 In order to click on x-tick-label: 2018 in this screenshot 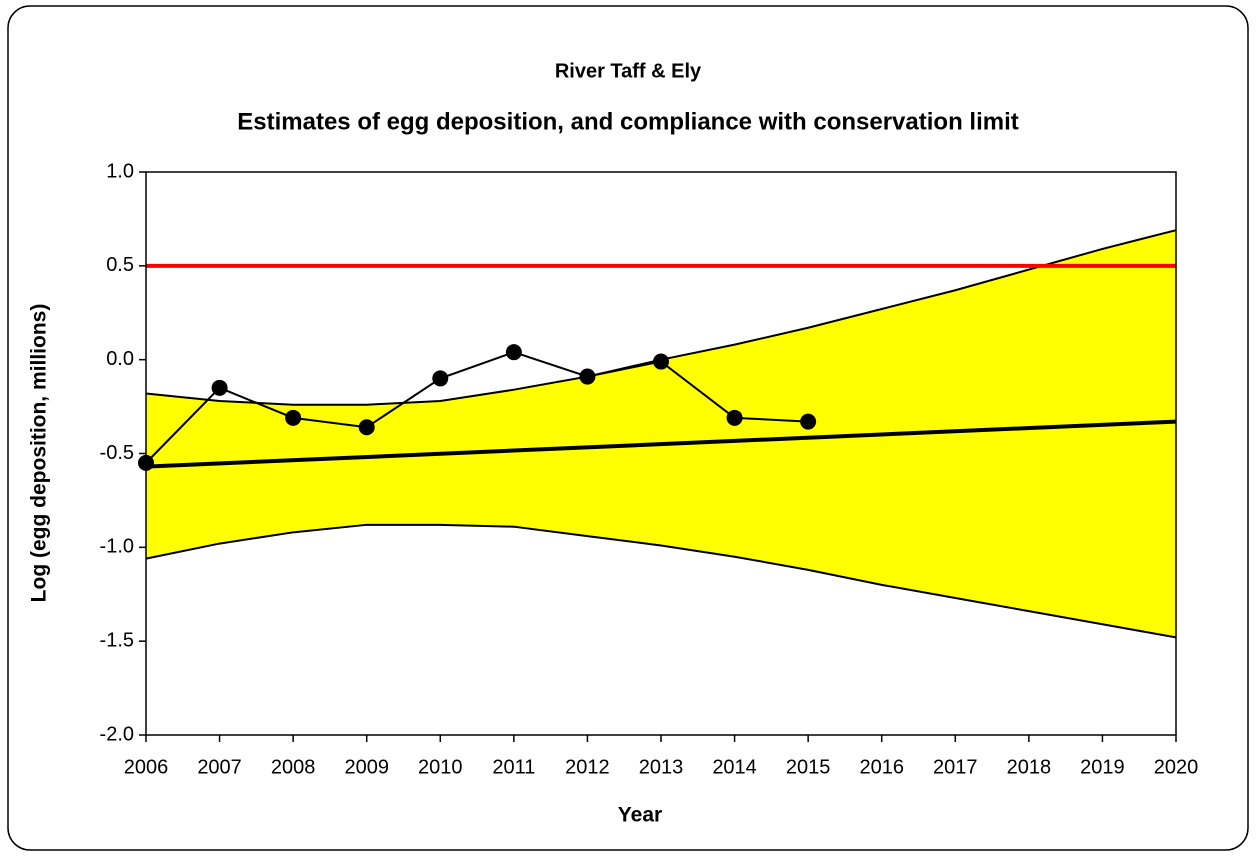, I will do `click(1029, 767)`.